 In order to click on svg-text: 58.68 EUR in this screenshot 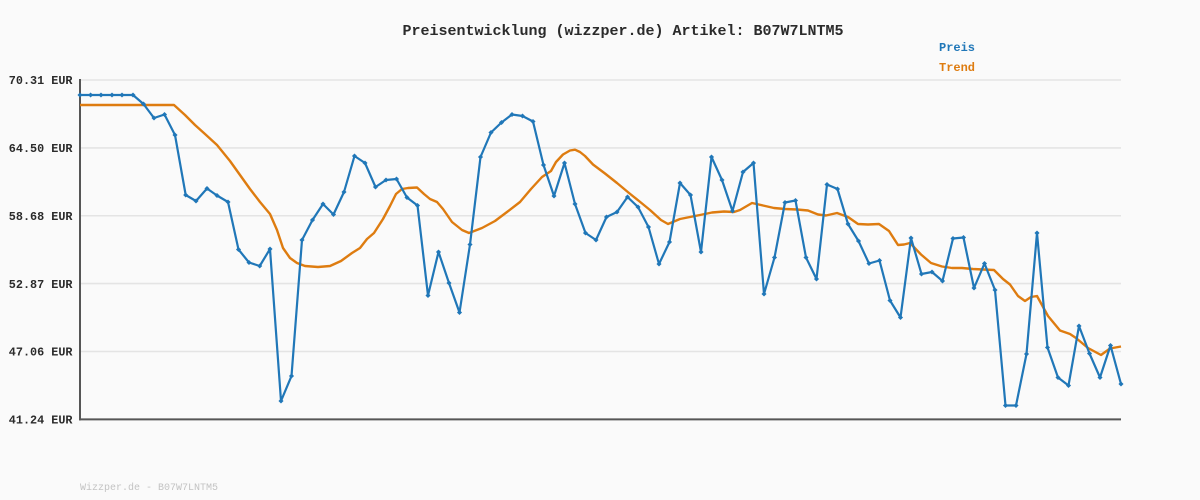, I will do `click(41, 217)`.